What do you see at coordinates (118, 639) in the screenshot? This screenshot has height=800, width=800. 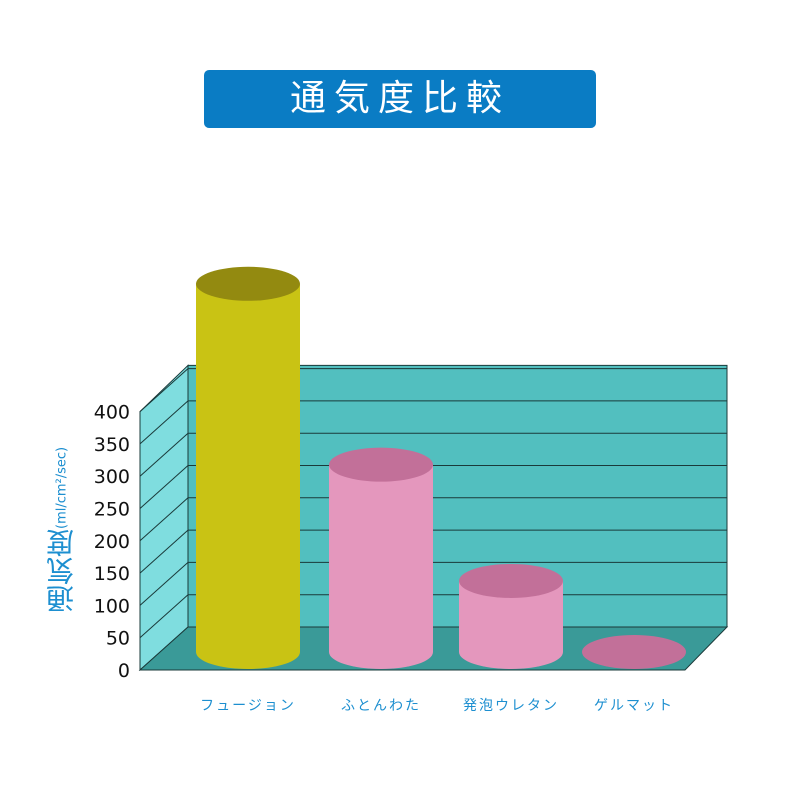 I see `y-tick-label: 50` at bounding box center [118, 639].